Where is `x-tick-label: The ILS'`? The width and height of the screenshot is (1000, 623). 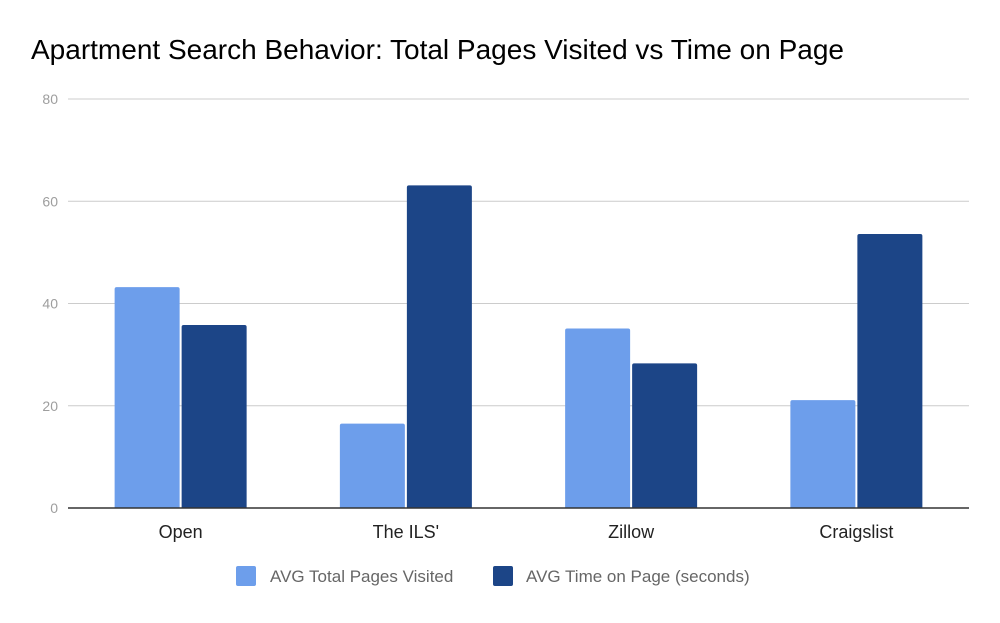 x-tick-label: The ILS' is located at coordinates (406, 532).